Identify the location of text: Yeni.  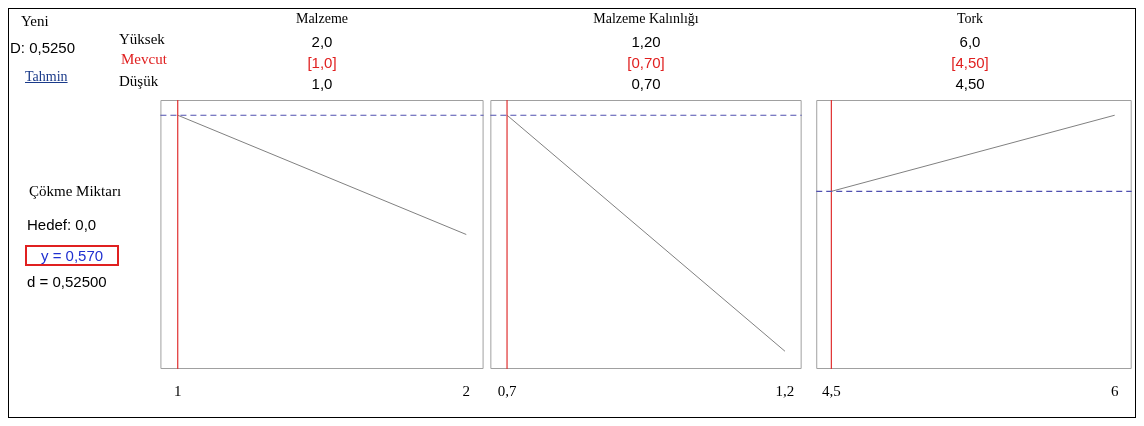
(35, 21).